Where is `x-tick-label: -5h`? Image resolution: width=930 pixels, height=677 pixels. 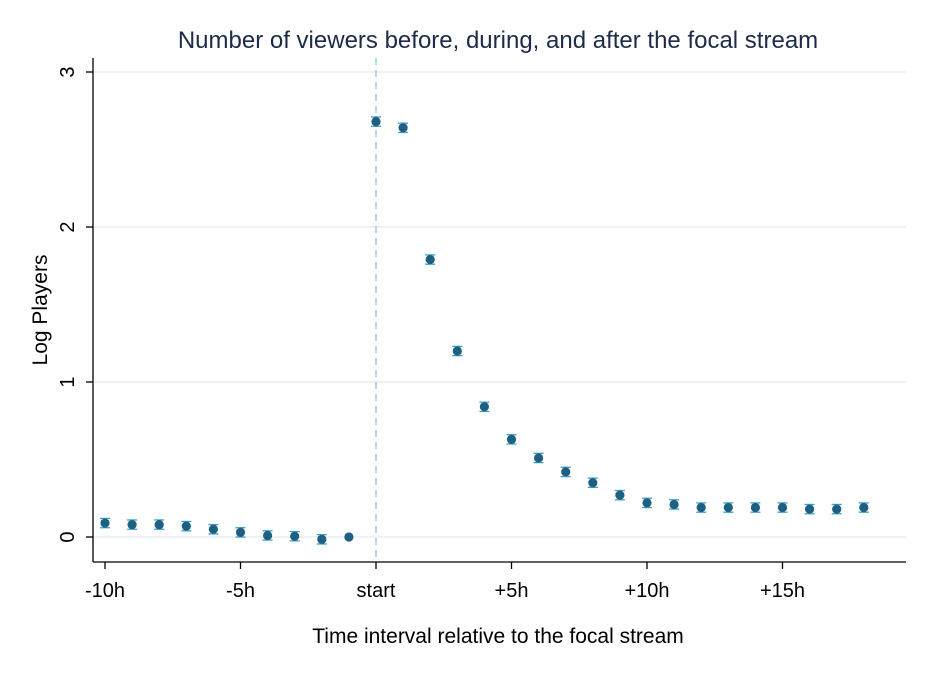 x-tick-label: -5h is located at coordinates (240, 591).